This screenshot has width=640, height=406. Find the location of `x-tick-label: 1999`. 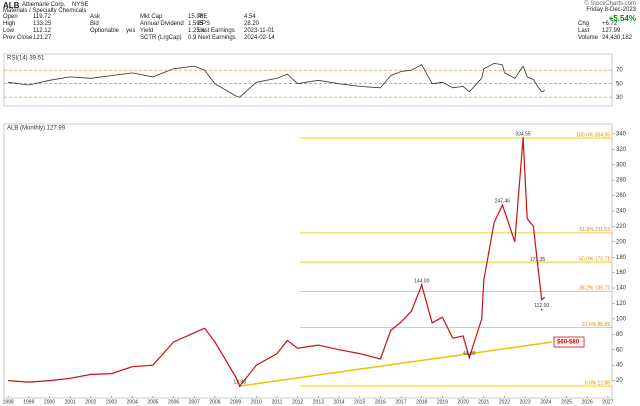

x-tick-label: 1999 is located at coordinates (28, 402).